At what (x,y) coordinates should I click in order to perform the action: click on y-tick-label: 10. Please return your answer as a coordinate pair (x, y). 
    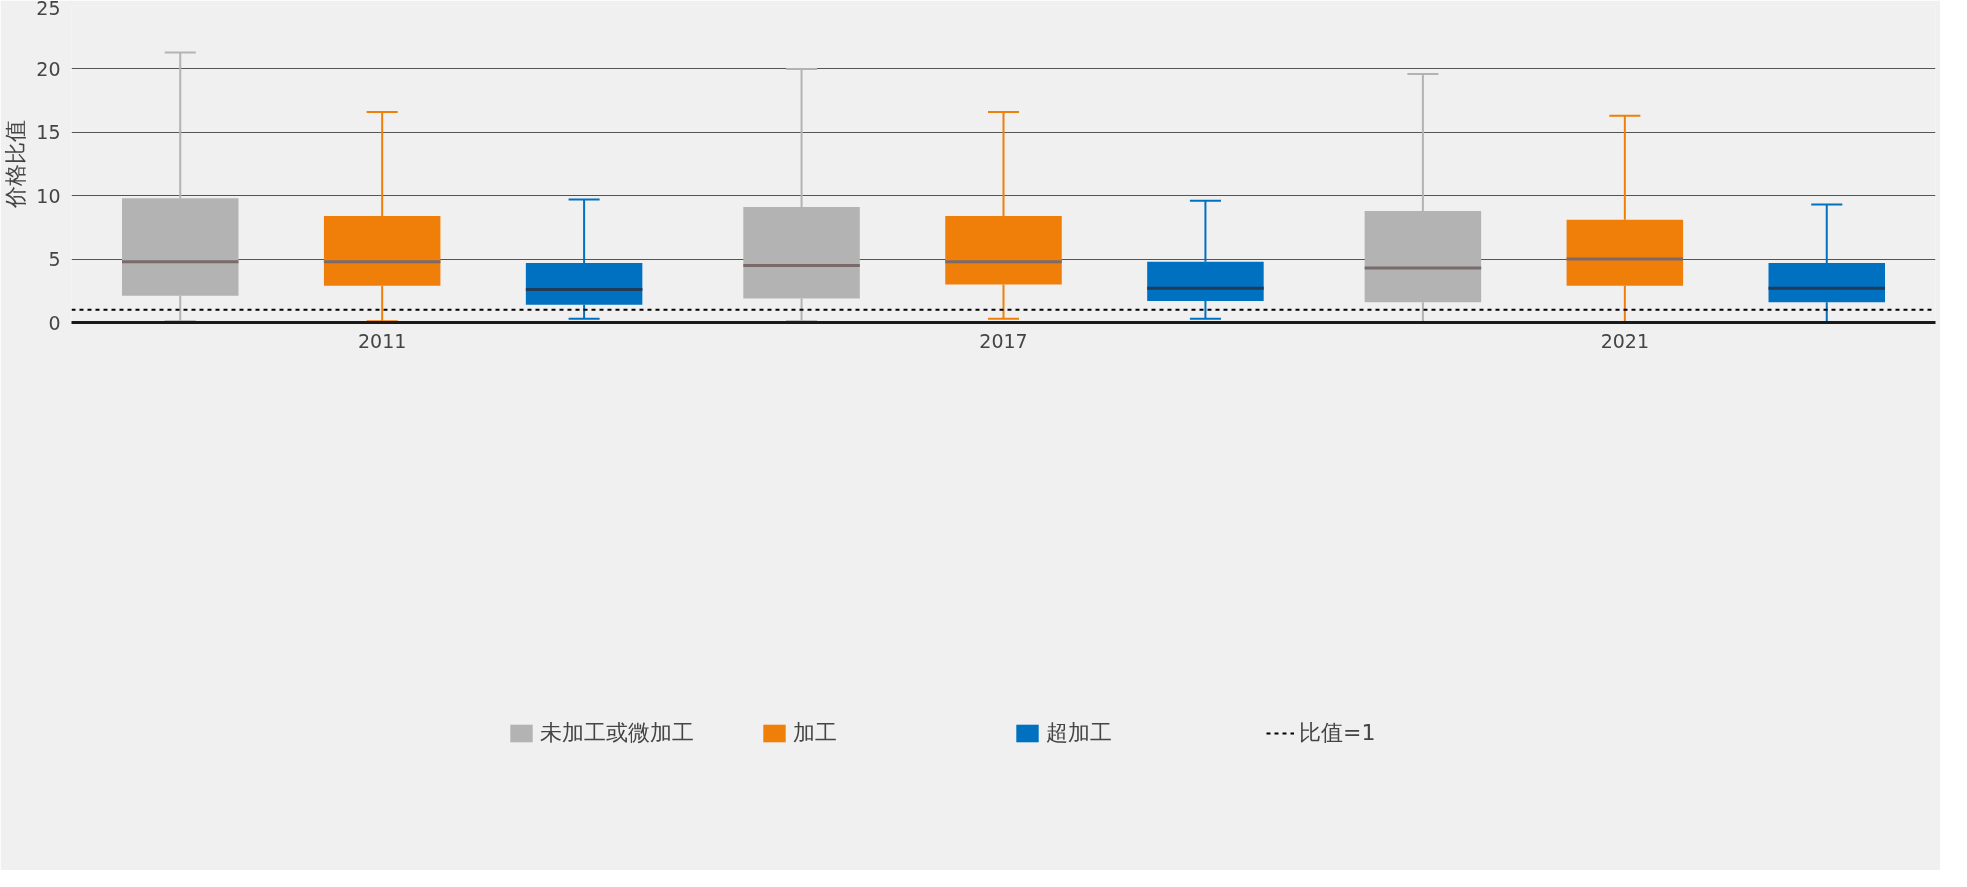
    Looking at the image, I should click on (48, 195).